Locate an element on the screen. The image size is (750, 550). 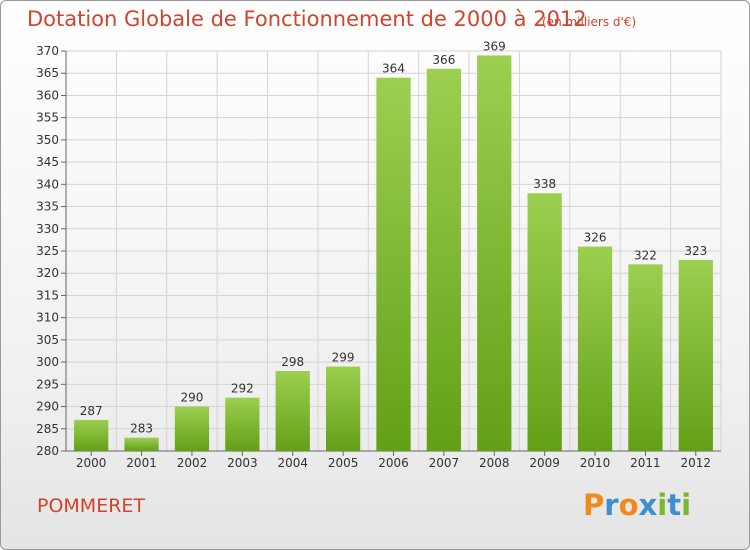
bar-2008 is located at coordinates (494, 253).